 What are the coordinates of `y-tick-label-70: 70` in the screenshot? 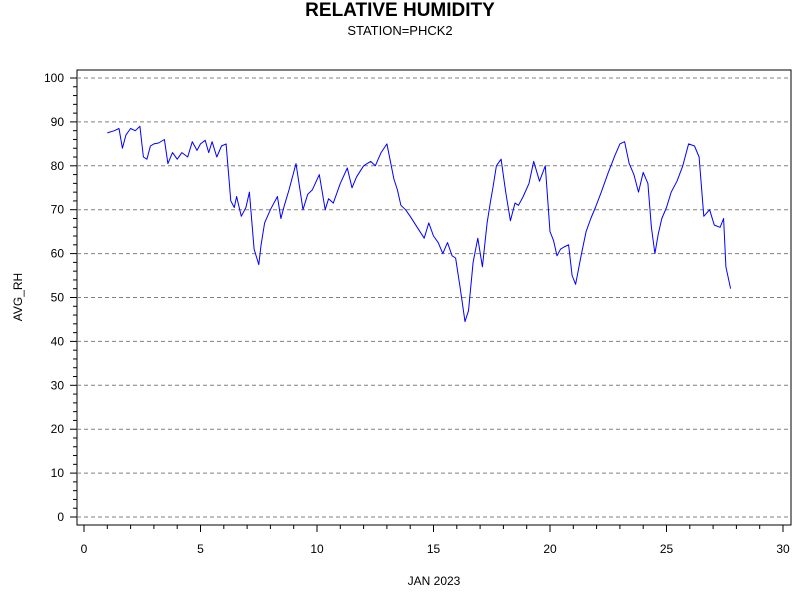 It's located at (58, 210).